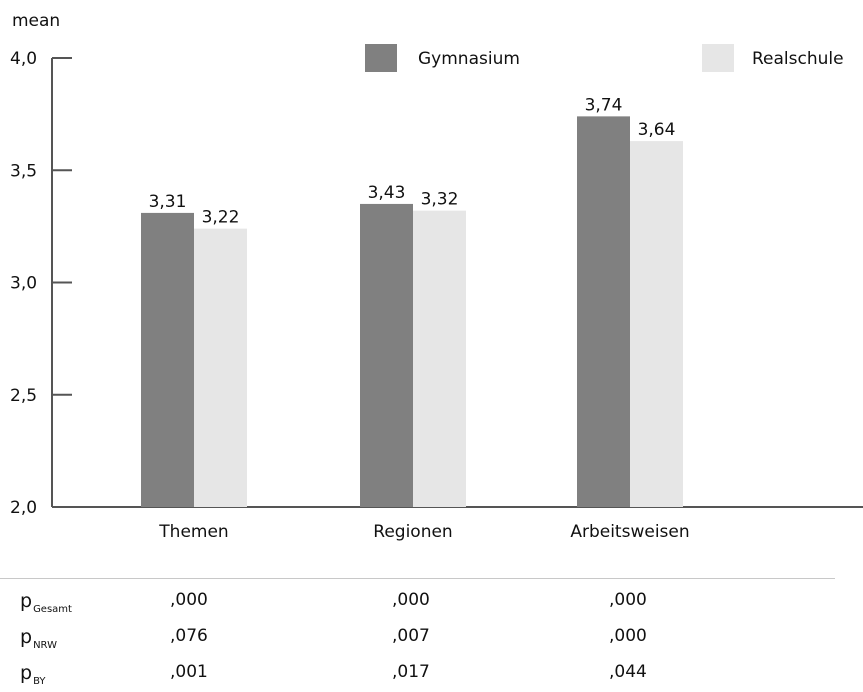 Image resolution: width=863 pixels, height=692 pixels. Describe the element at coordinates (411, 636) in the screenshot. I see `p-value: ,007` at that location.